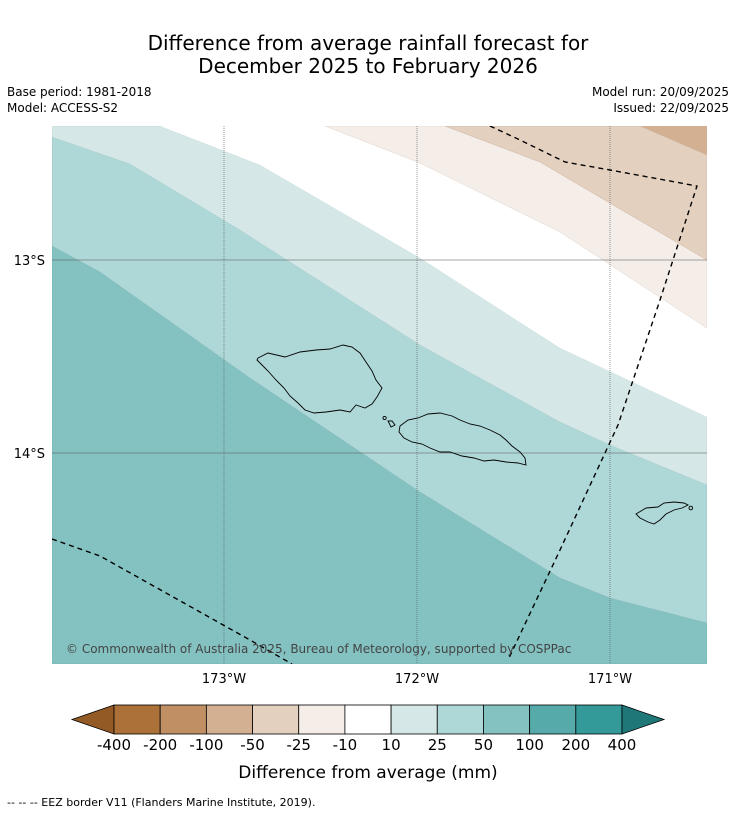 The height and width of the screenshot is (816, 736). I want to click on colorbar-label: Difference from average (mm), so click(367, 773).